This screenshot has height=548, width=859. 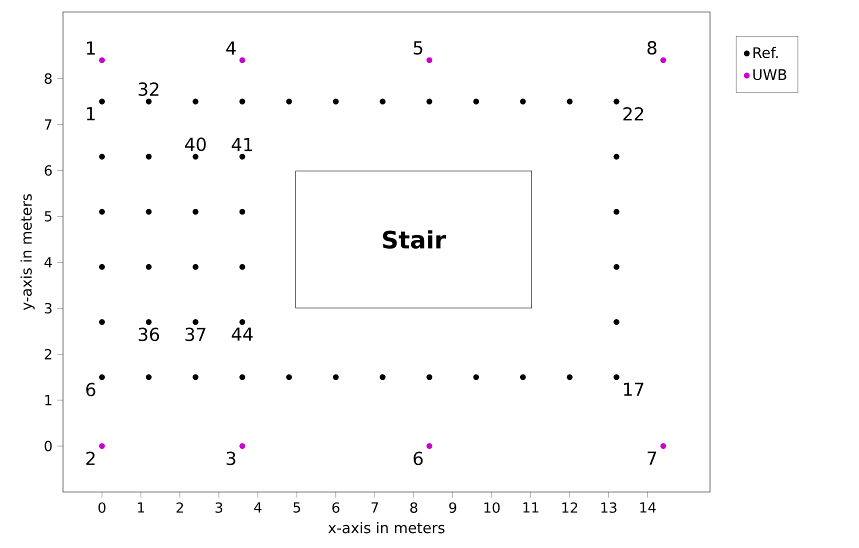 I want to click on x-tick-label: 8, so click(x=414, y=507).